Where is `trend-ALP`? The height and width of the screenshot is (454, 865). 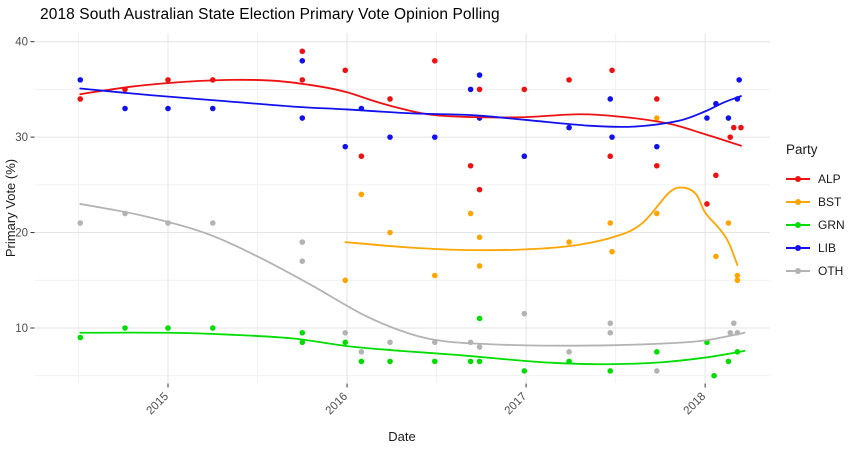 trend-ALP is located at coordinates (410, 112).